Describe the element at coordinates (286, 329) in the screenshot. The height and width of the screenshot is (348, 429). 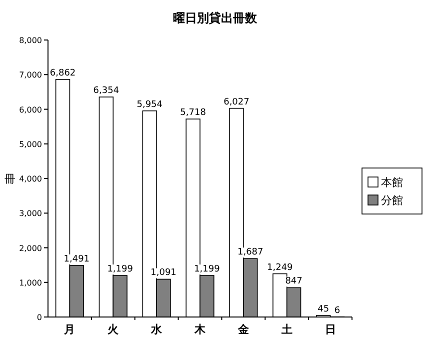
I see `x-tick-label: 土` at that location.